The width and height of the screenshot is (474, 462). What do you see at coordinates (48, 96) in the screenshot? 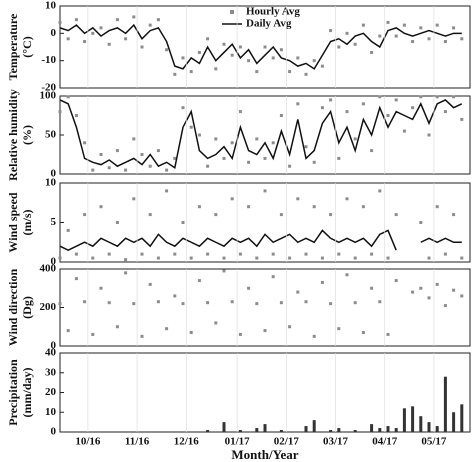
I see `y-tick-label: 100` at bounding box center [48, 96].